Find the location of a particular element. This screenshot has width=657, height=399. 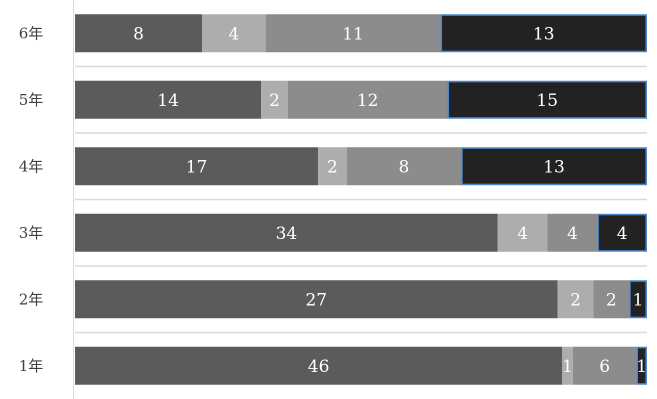

category-label: 6年 is located at coordinates (31, 33).